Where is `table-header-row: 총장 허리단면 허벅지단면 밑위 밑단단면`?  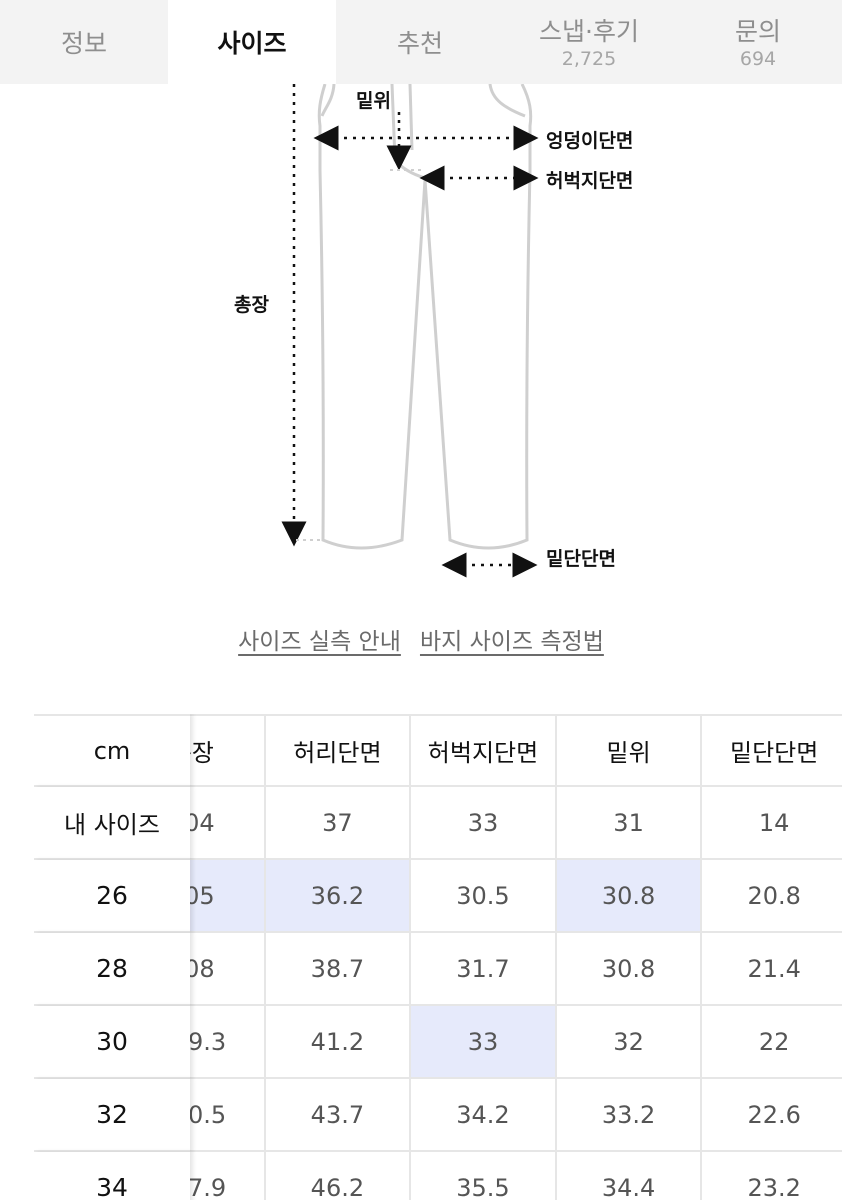 table-header-row: 총장 허리단면 허벅지단면 밑위 밑단단면 is located at coordinates (516, 750).